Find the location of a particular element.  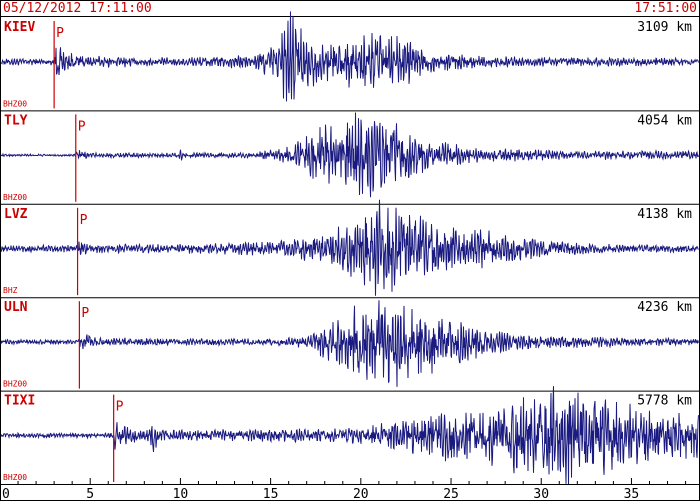

time-axis: 0 5 10 15 20 25 30 35 is located at coordinates (350, 489).